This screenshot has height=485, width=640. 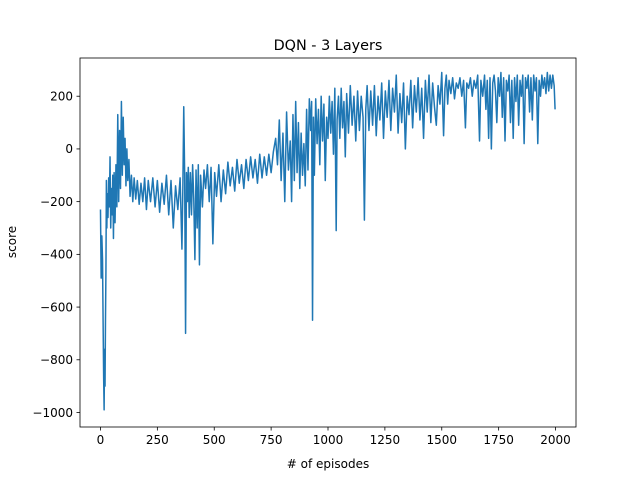 What do you see at coordinates (214, 440) in the screenshot?
I see `x-tick-label: 500` at bounding box center [214, 440].